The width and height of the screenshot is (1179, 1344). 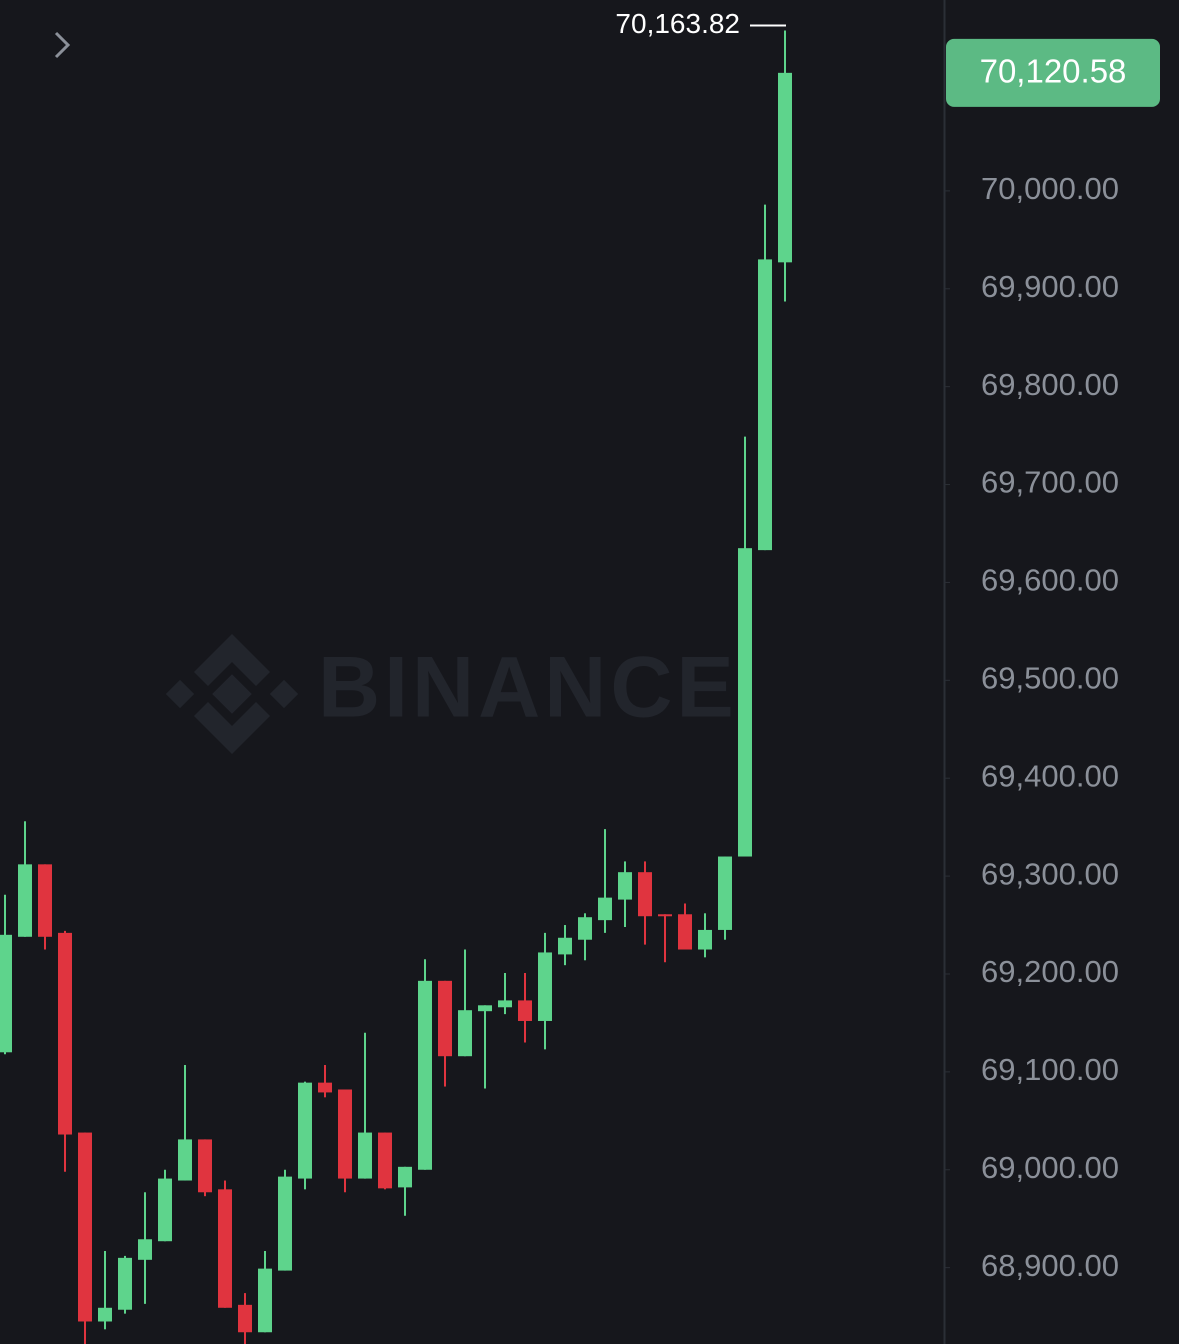 I want to click on y-tick-label: 69,000.00, so click(x=1050, y=1167).